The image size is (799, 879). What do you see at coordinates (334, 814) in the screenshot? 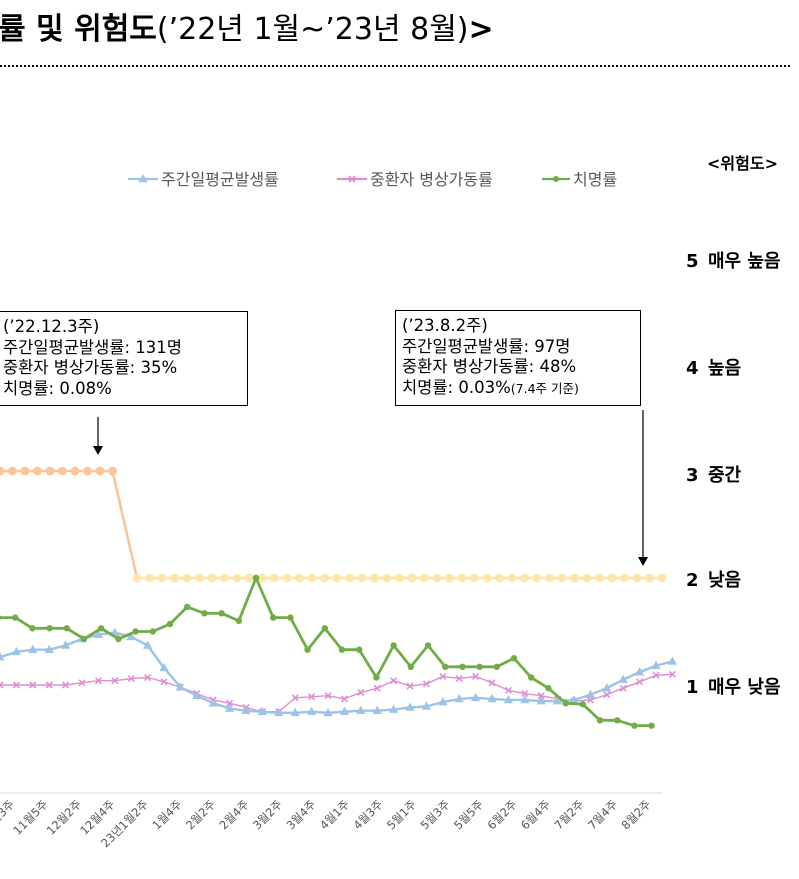
I see `x-tick-label: 4월1주` at bounding box center [334, 814].